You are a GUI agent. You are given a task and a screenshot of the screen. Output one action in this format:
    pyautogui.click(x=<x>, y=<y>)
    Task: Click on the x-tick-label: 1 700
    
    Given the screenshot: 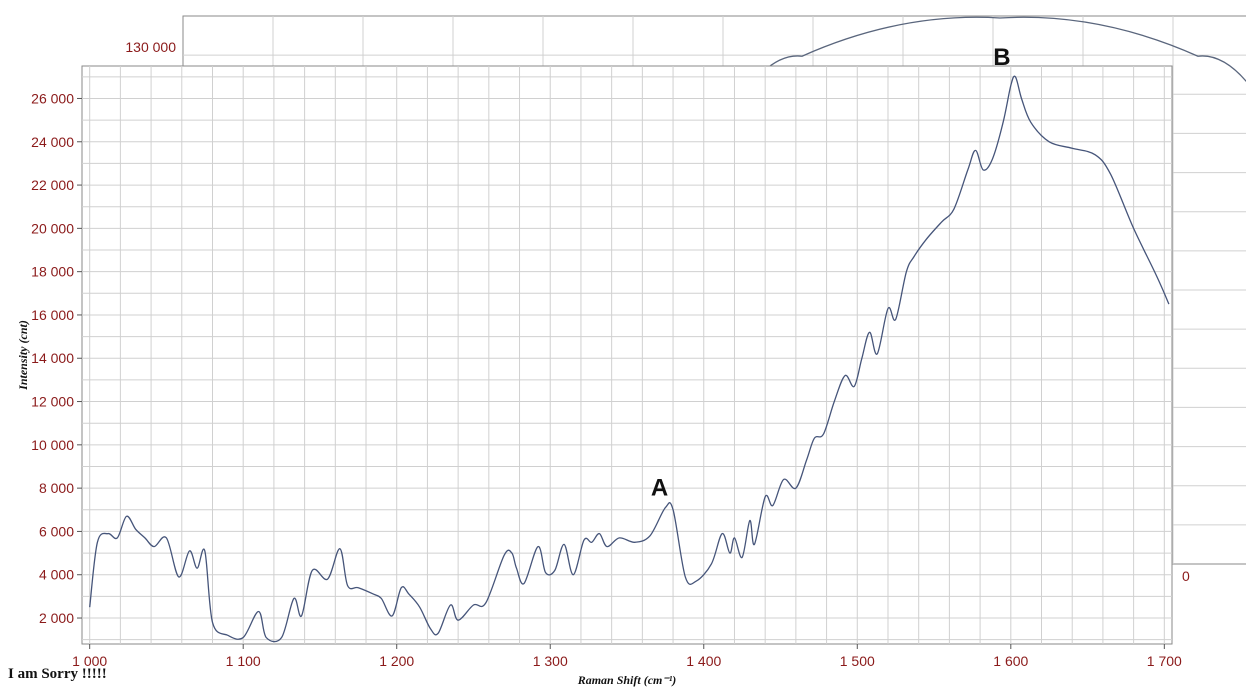 What is the action you would take?
    pyautogui.click(x=1164, y=661)
    